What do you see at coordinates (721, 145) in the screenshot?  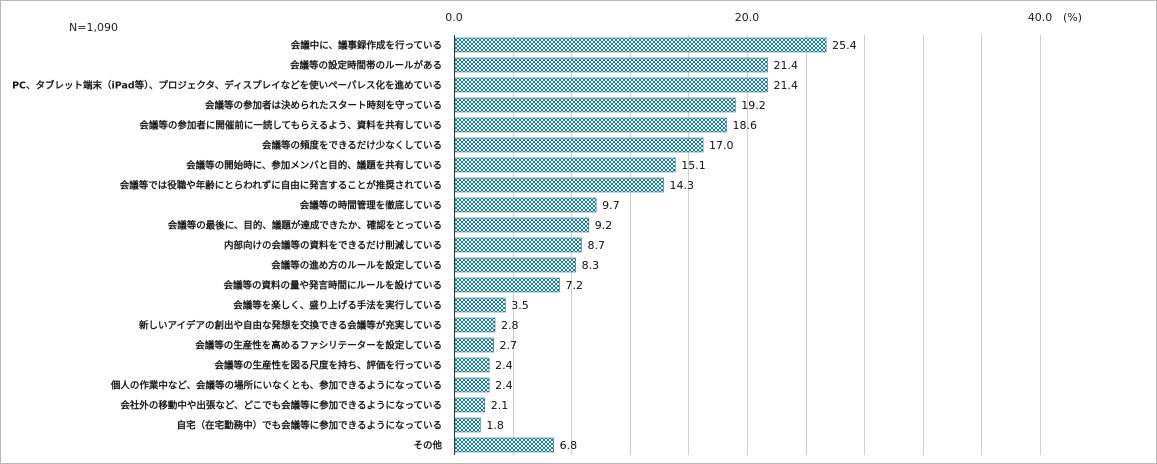 I see `data-value-label: 17.0` at bounding box center [721, 145].